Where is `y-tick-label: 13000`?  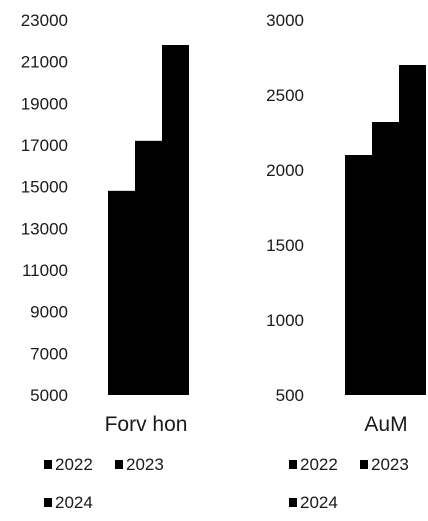
y-tick-label: 13000 is located at coordinates (44, 228).